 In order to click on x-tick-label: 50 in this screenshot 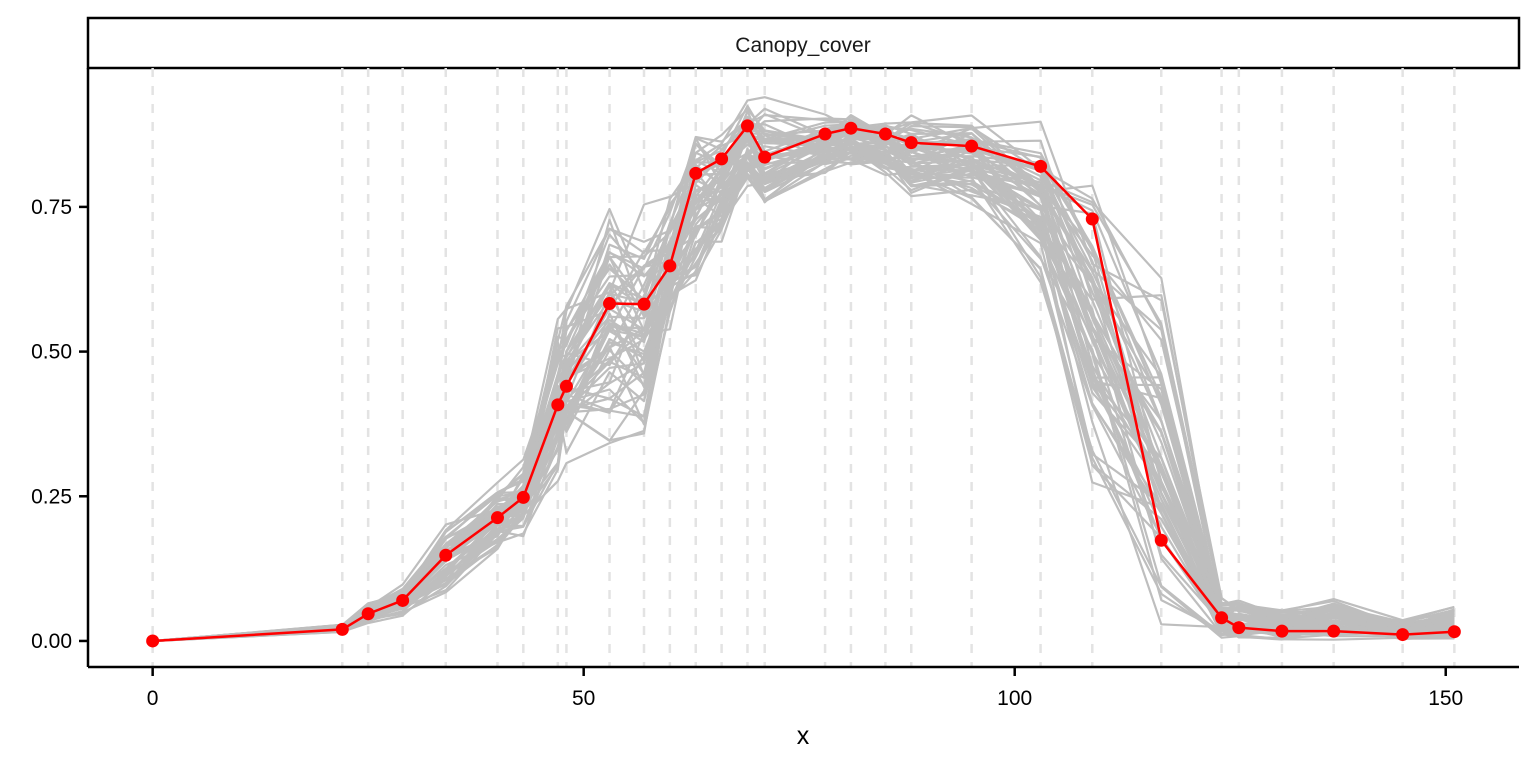, I will do `click(583, 698)`.